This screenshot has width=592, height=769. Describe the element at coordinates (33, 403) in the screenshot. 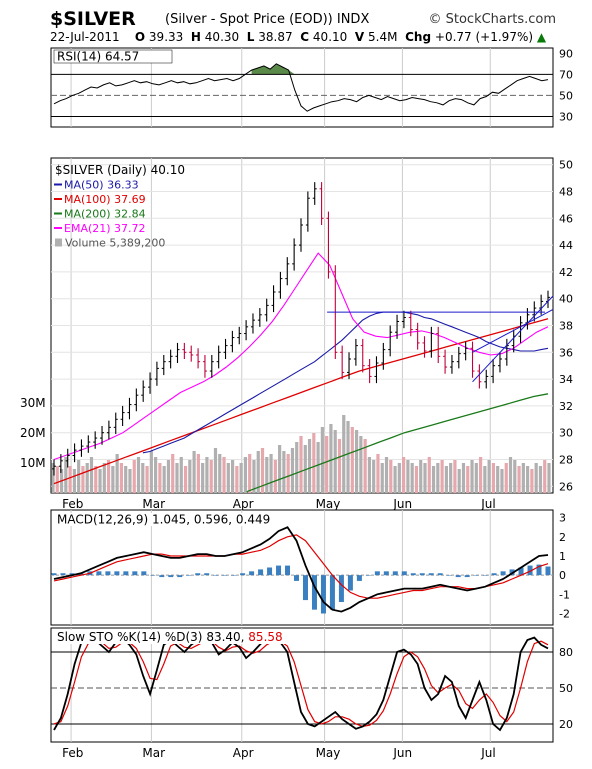

I see `volume-tick-0: 30M` at that location.